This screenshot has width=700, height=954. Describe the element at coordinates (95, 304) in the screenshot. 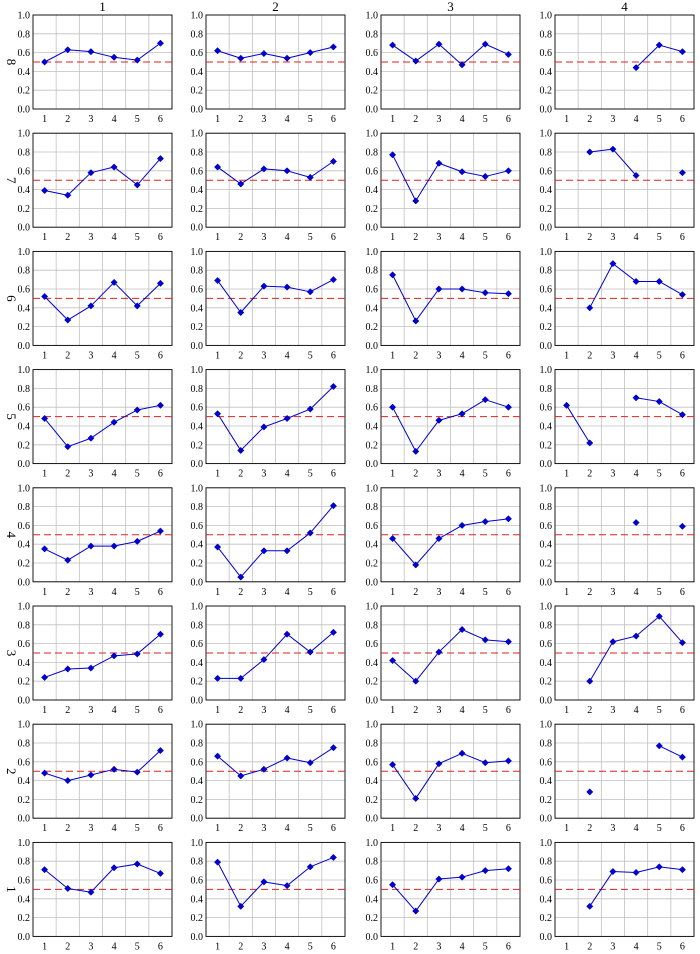

I see `panel-r6-c1: 0.0 0.2 0.4 0.6 0.8 1.0 1 2 3 4 5 6` at that location.